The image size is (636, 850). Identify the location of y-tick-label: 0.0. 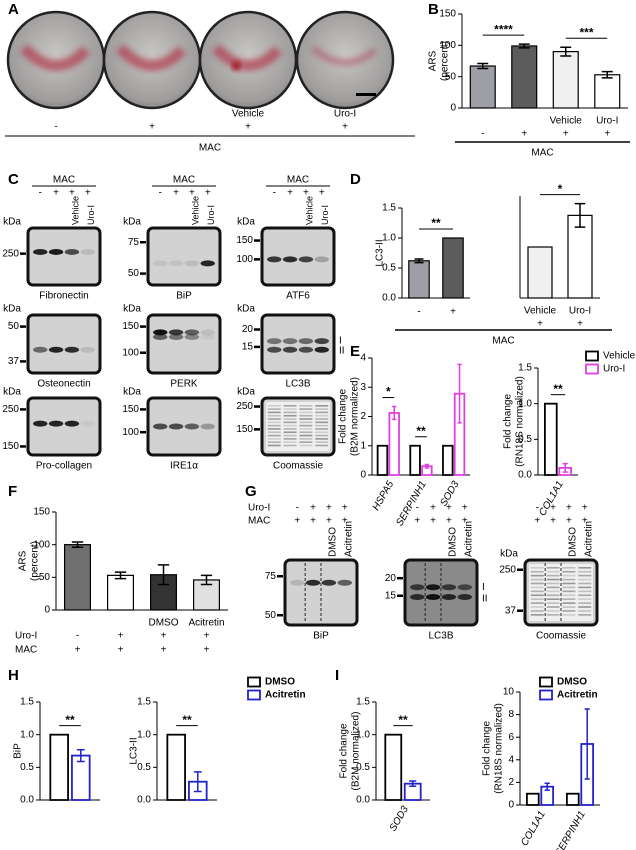
(27, 800).